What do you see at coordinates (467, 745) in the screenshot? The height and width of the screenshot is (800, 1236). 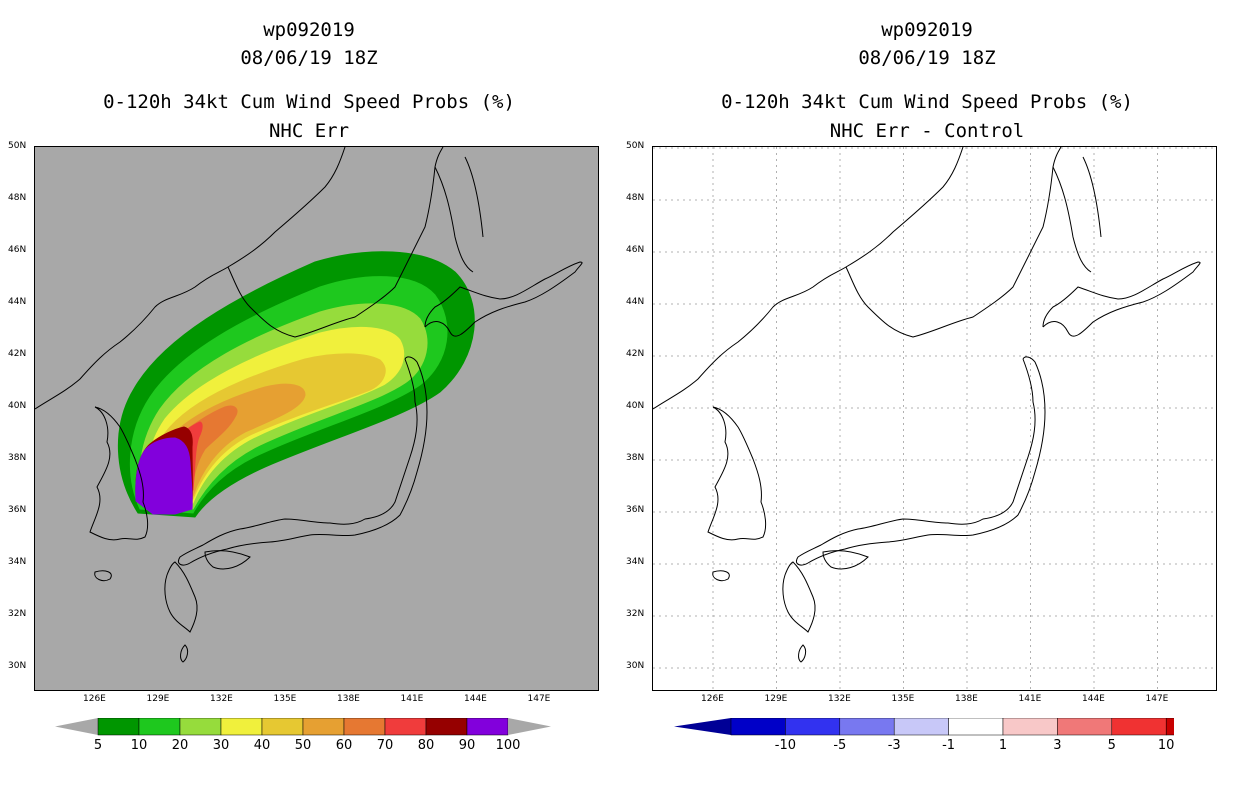 I see `colorbar-label: 90` at bounding box center [467, 745].